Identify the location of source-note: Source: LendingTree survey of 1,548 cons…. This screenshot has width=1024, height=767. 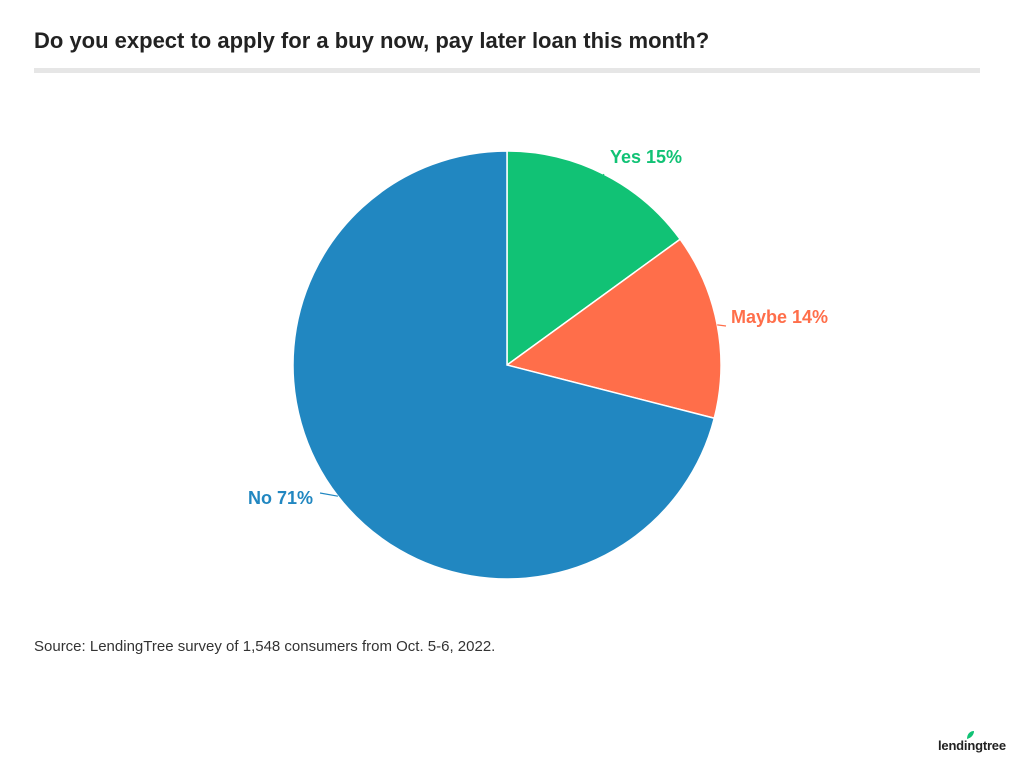
(265, 646).